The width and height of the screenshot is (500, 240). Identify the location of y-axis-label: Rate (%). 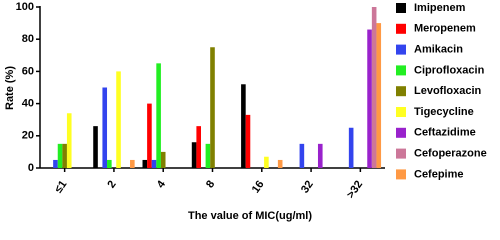
(10, 88).